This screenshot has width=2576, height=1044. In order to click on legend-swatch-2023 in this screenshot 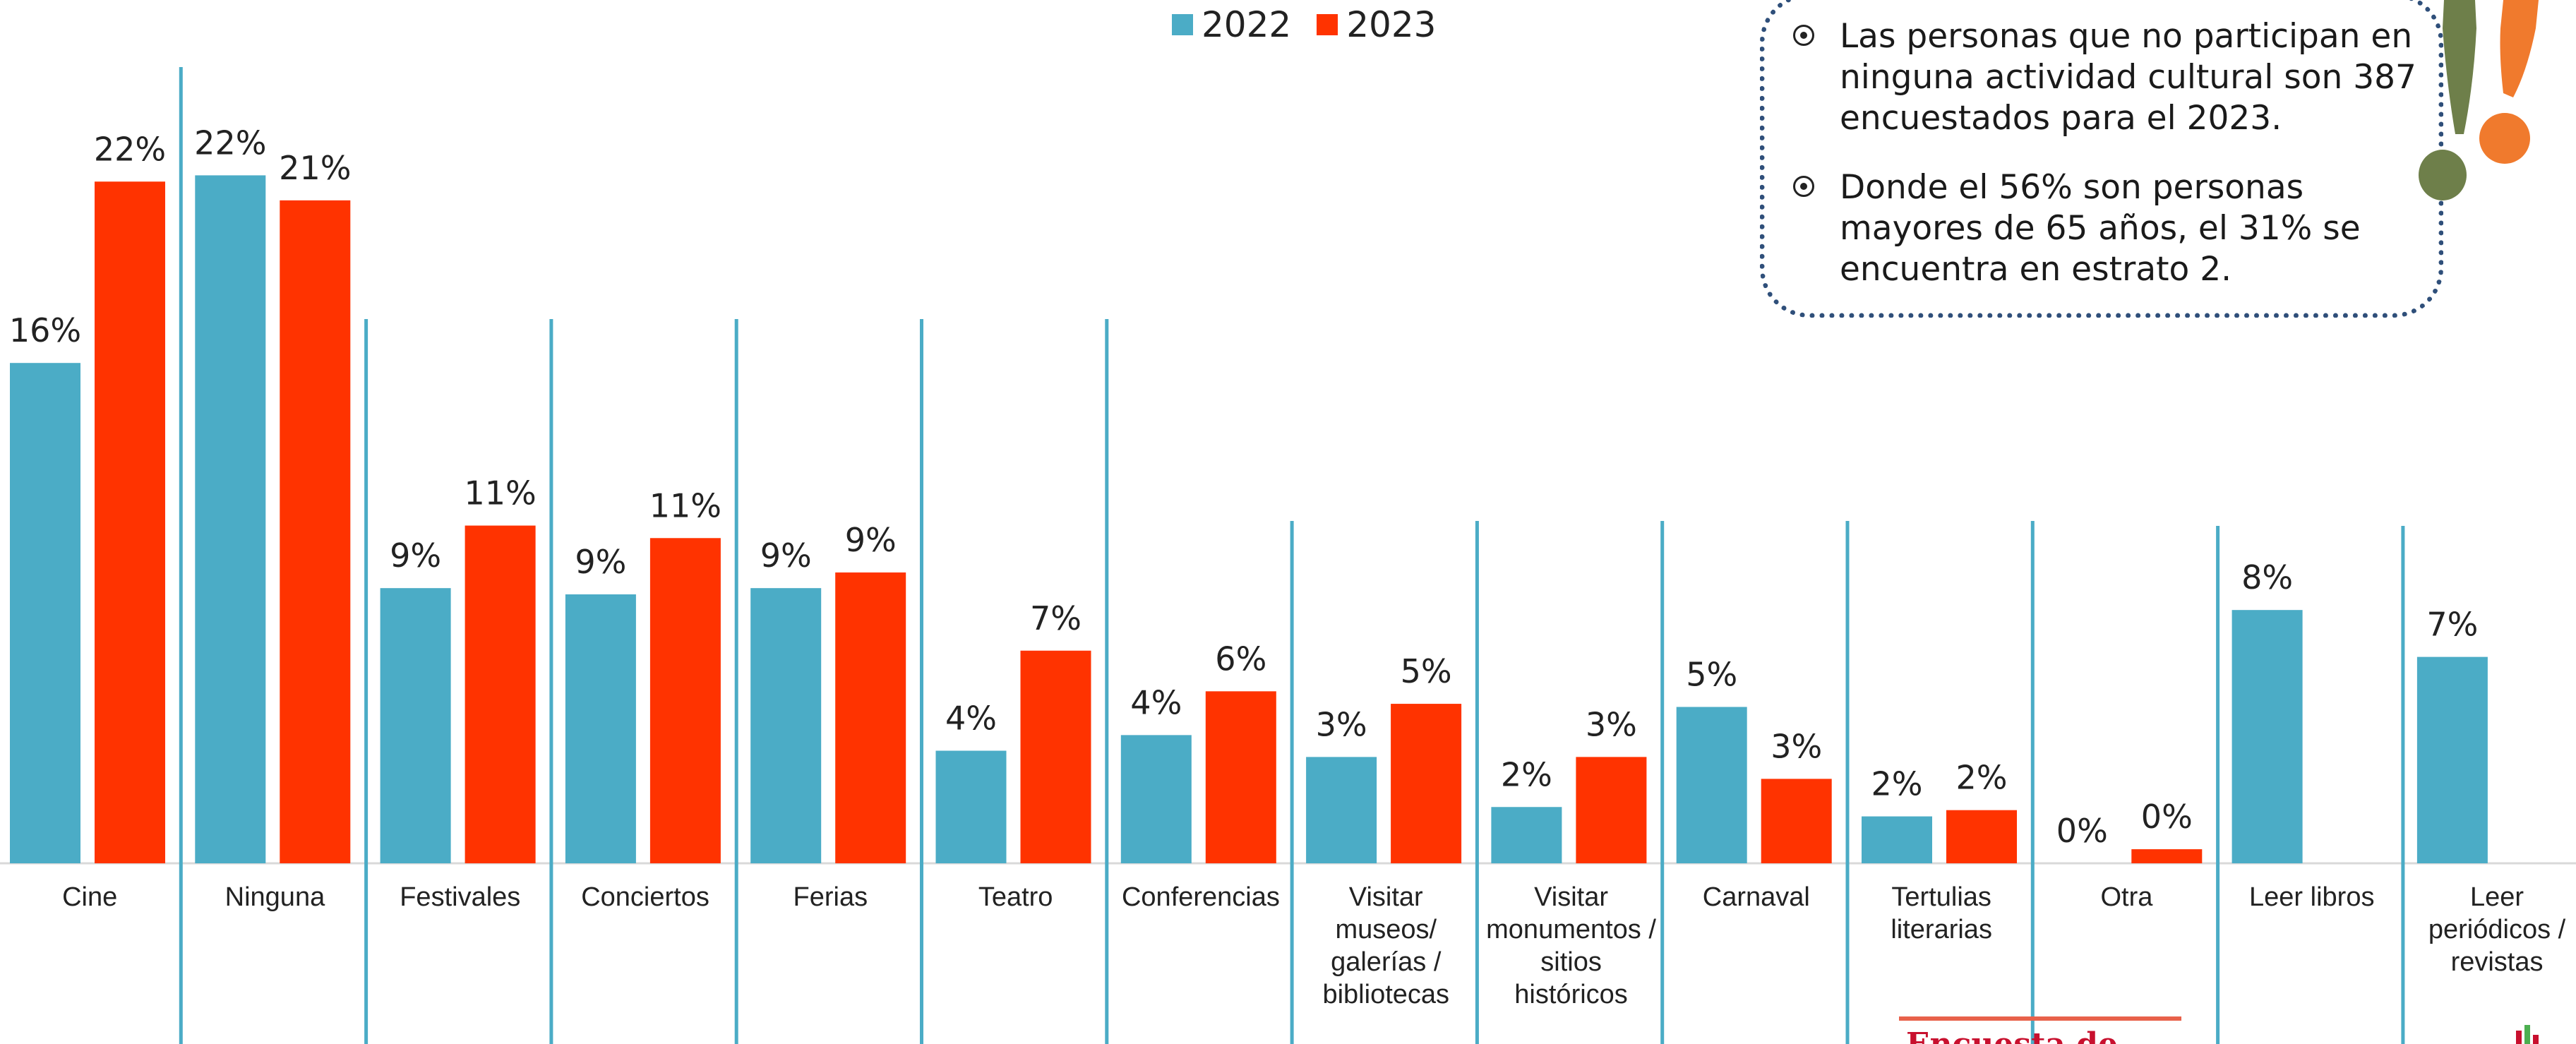, I will do `click(1327, 25)`.